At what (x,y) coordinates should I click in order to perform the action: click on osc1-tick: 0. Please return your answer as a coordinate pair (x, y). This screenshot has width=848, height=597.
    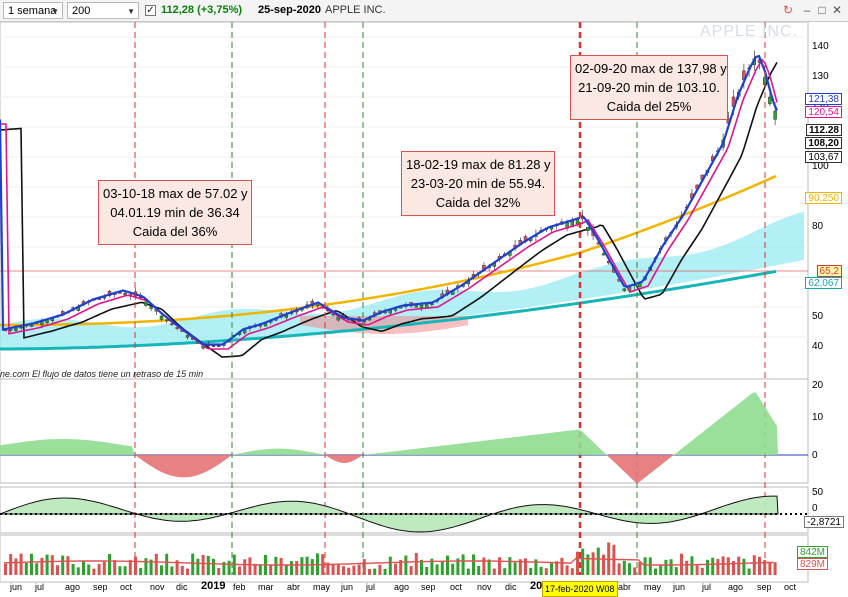
    Looking at the image, I should click on (815, 455).